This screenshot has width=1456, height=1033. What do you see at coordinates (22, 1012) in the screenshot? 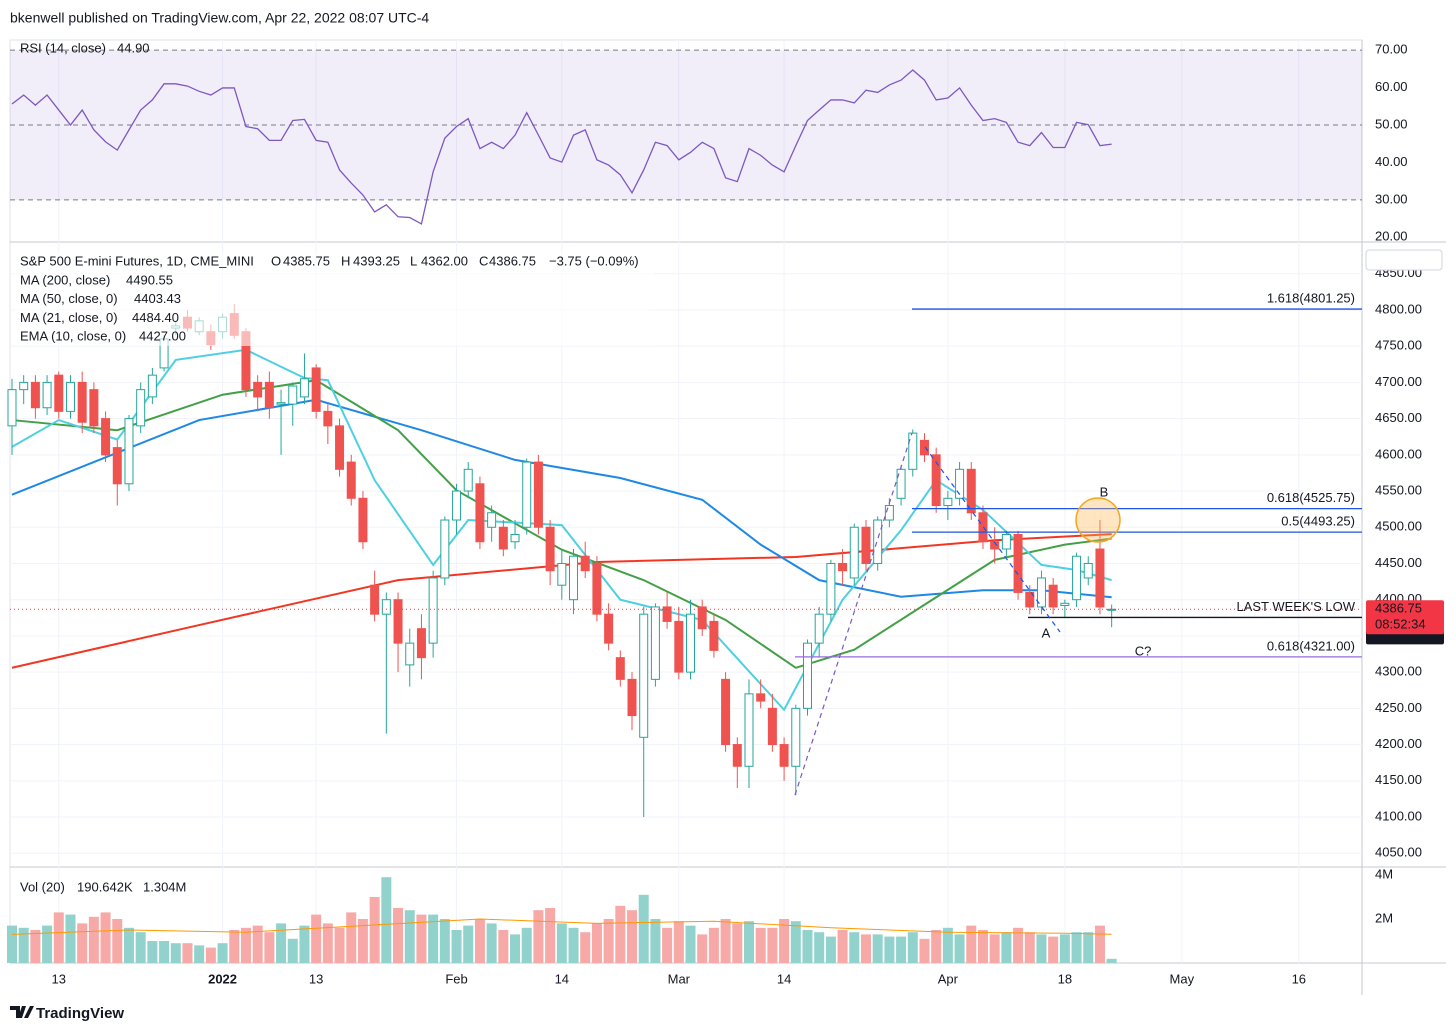
I see `logo` at bounding box center [22, 1012].